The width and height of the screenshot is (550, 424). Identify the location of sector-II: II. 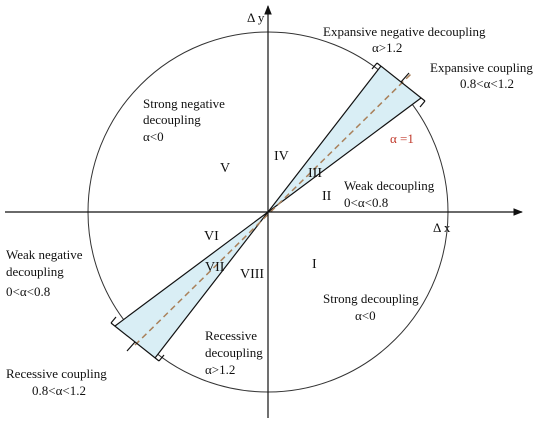
(327, 196).